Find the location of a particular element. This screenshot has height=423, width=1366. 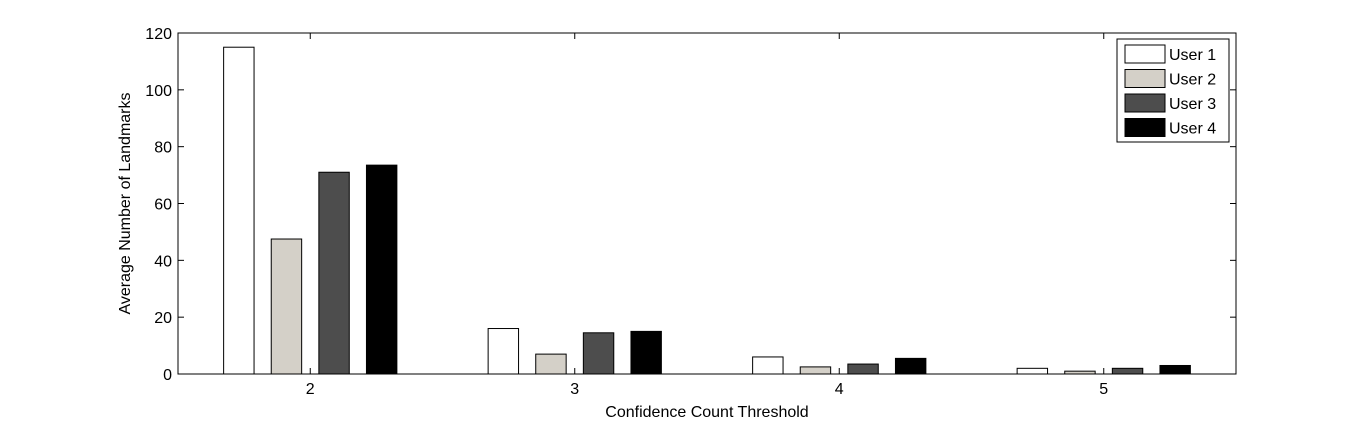

x-tick-label: 5 is located at coordinates (1103, 389).